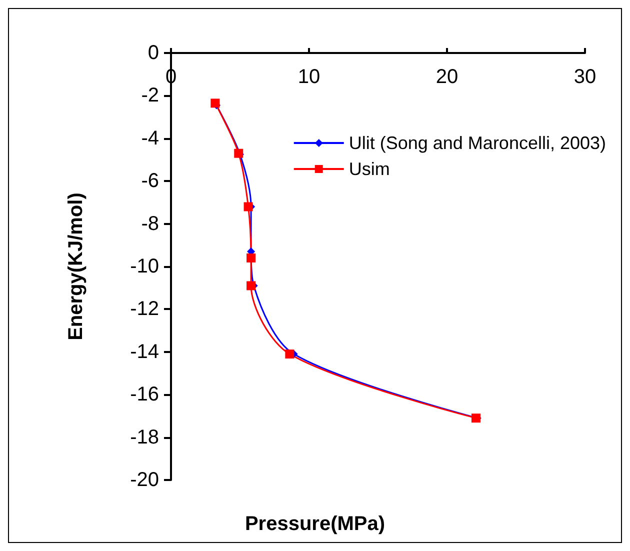 The image size is (630, 551). What do you see at coordinates (76, 266) in the screenshot?
I see `y-axis-title: Energy(KJ/mol)` at bounding box center [76, 266].